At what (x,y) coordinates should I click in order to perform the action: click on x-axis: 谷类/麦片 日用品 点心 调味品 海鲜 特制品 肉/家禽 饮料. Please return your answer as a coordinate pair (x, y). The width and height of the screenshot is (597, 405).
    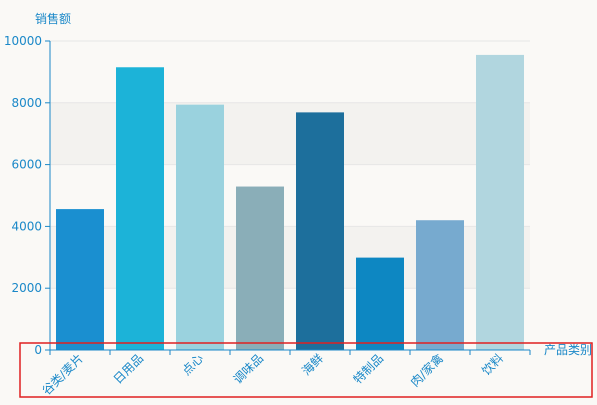
    Looking at the image, I should click on (285, 373).